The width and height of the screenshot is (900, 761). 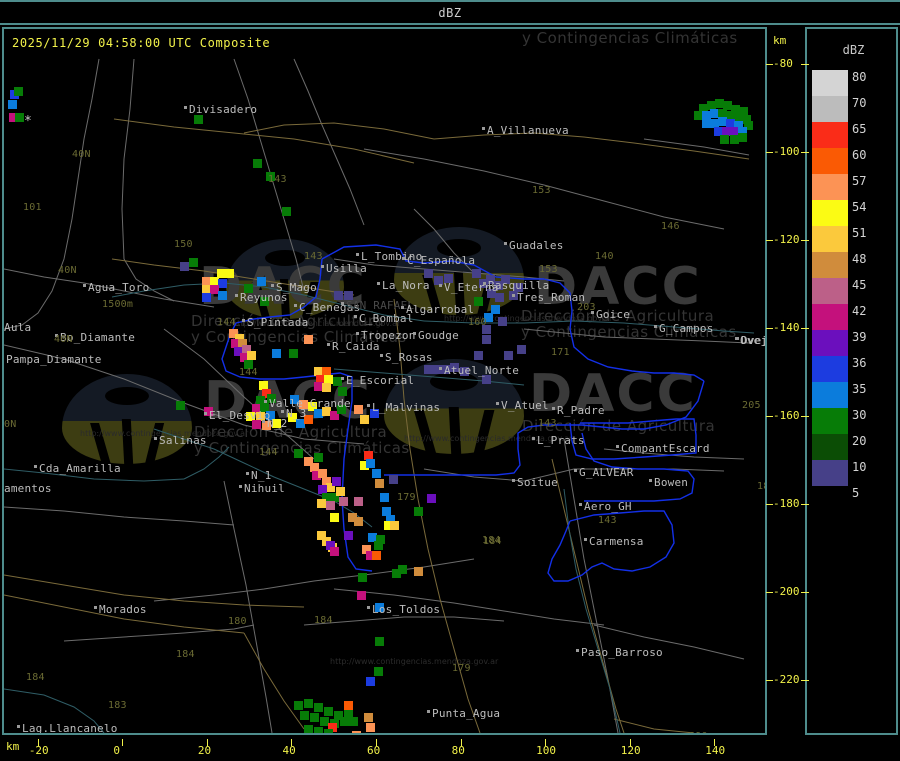 I want to click on place-label: Salinas, so click(x=183, y=440).